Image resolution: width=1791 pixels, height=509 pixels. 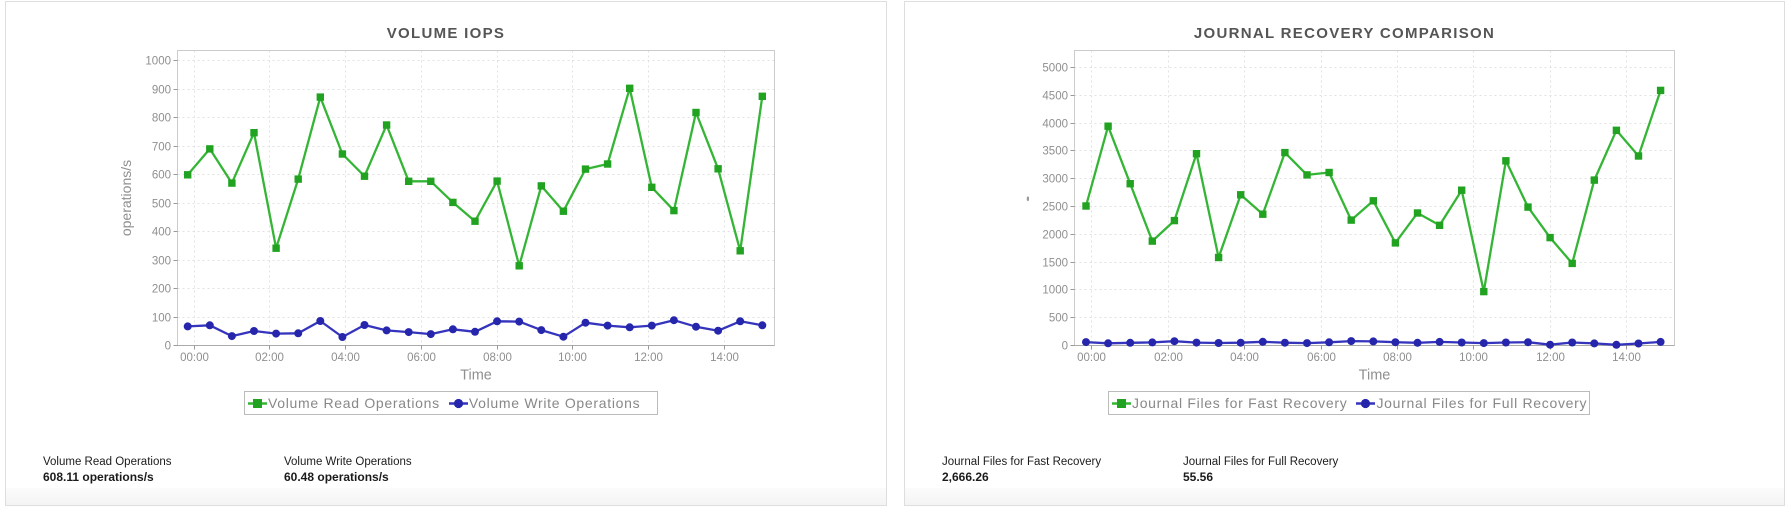 I want to click on svg-text: 800, so click(x=161, y=118).